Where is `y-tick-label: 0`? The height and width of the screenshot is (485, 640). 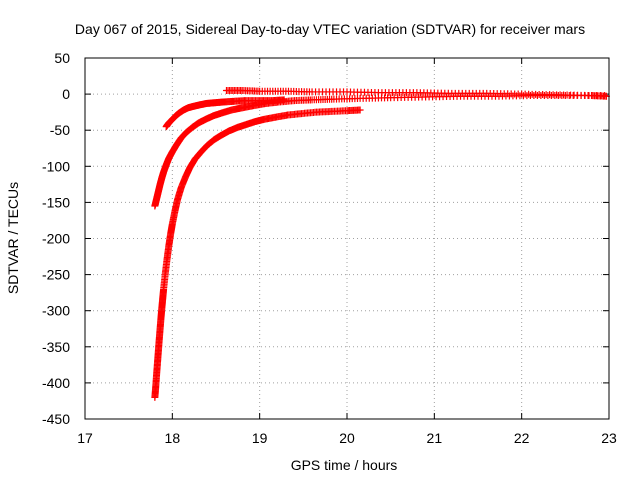
y-tick-label: 0 is located at coordinates (66, 94).